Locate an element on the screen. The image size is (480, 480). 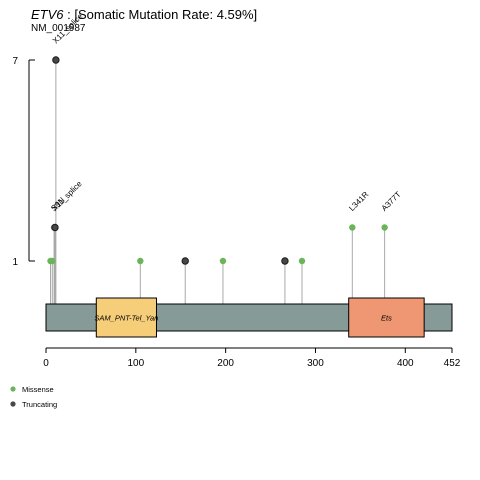
x-tick-label: 300 is located at coordinates (315, 363).